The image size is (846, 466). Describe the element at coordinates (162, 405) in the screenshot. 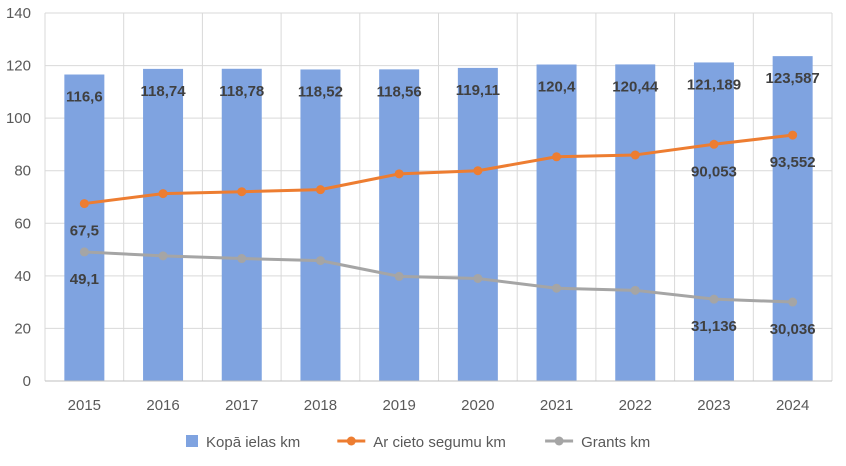

I see `x-tick-label: 2016` at that location.